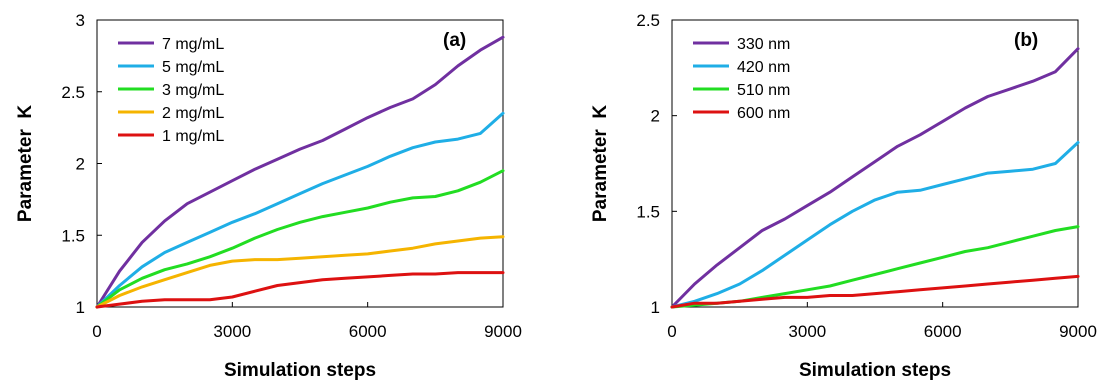 The width and height of the screenshot is (1106, 384). I want to click on series-line-2-mg-ml, so click(300, 272).